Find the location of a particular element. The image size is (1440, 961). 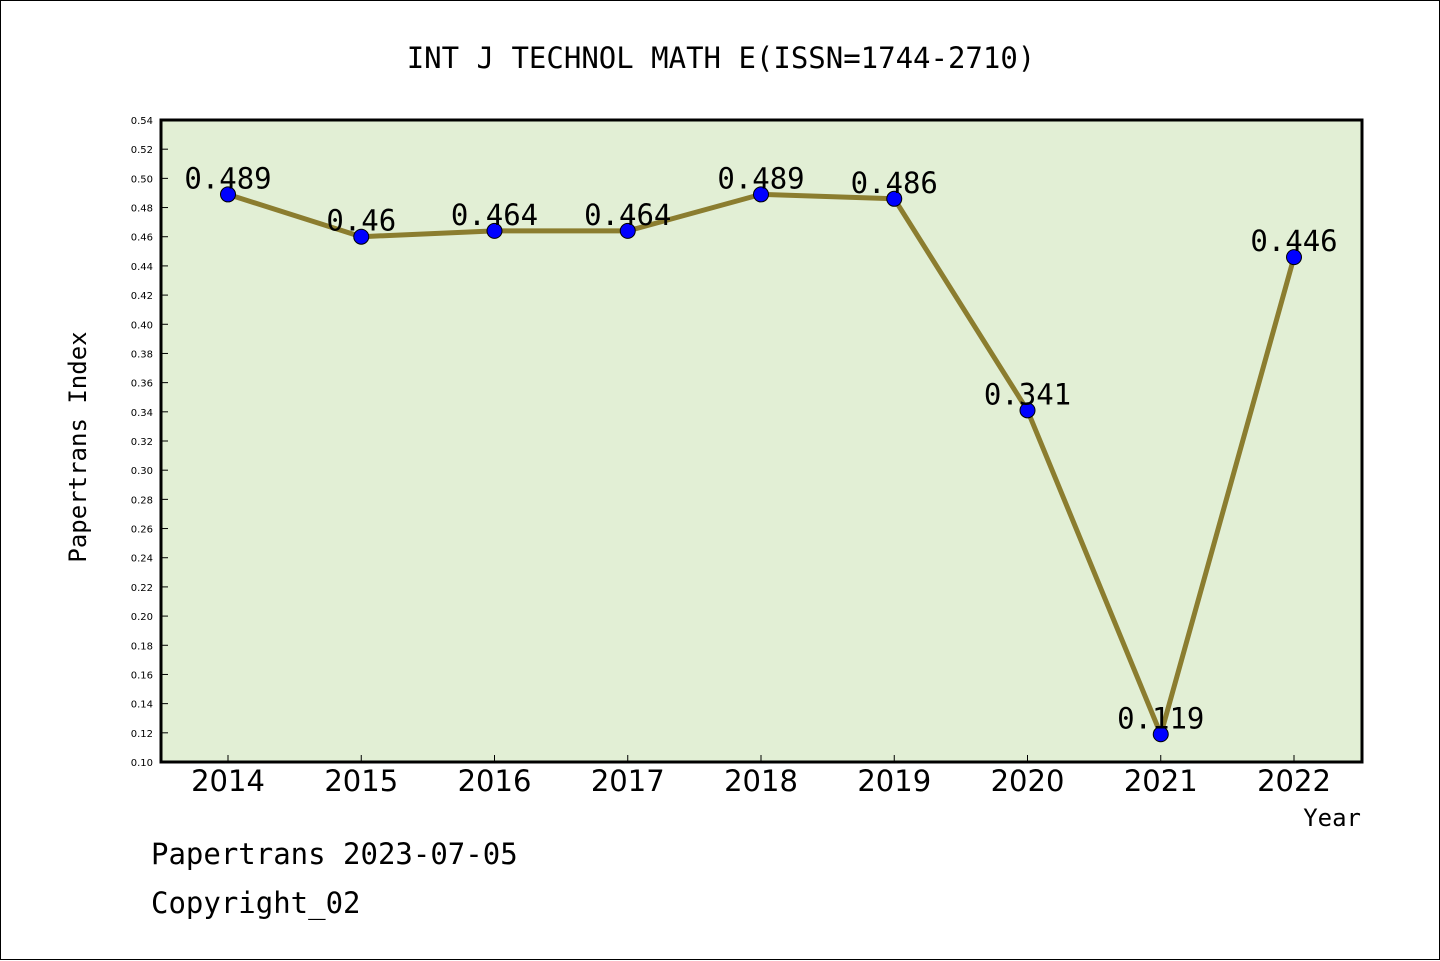

footer-copyright: Copyright_02 is located at coordinates (256, 903).